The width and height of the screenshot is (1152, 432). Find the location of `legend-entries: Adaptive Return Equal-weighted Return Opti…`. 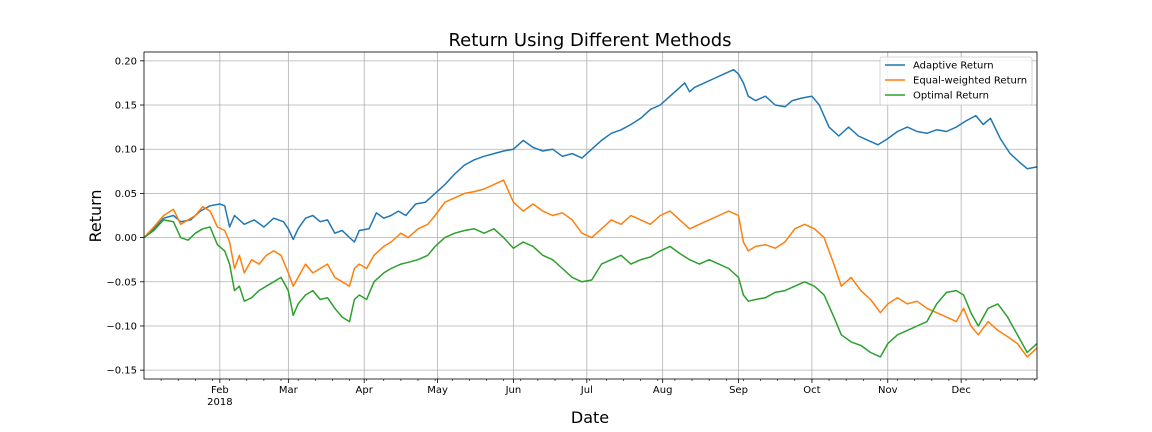

legend-entries: Adaptive Return Equal-weighted Return Opti… is located at coordinates (956, 81).